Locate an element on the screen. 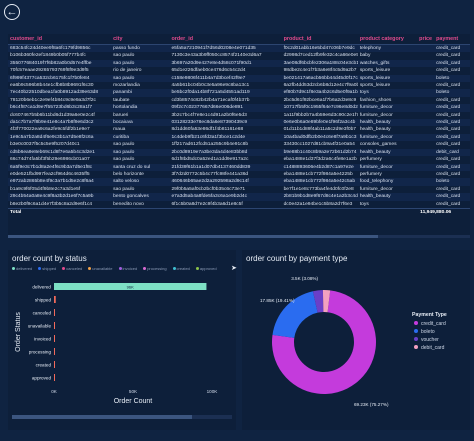 This screenshot has width=474, height=441. table-cell: b3e0c0037f5c5c5e9f5207d40c1 is located at coordinates (45, 145).